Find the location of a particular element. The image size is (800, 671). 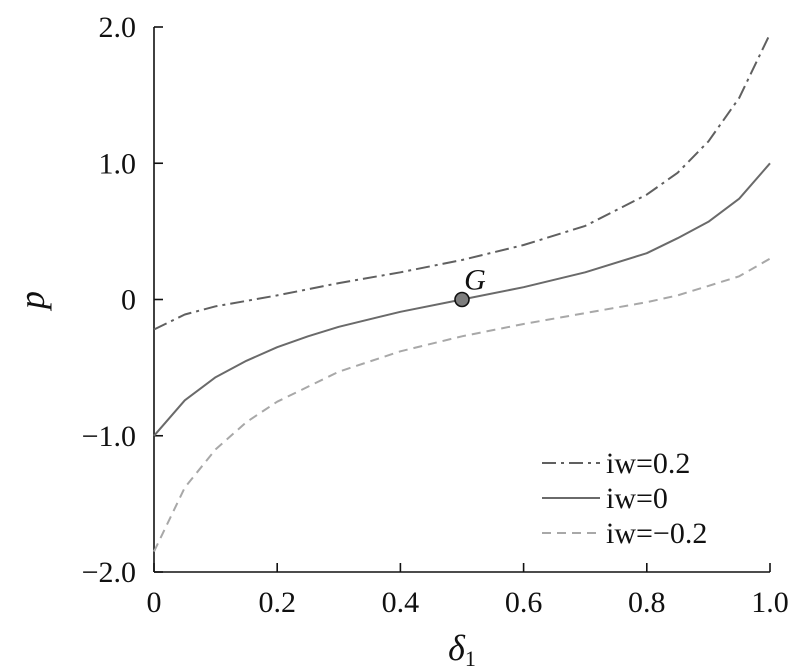

legend-label: iw=−0.2 is located at coordinates (656, 533).